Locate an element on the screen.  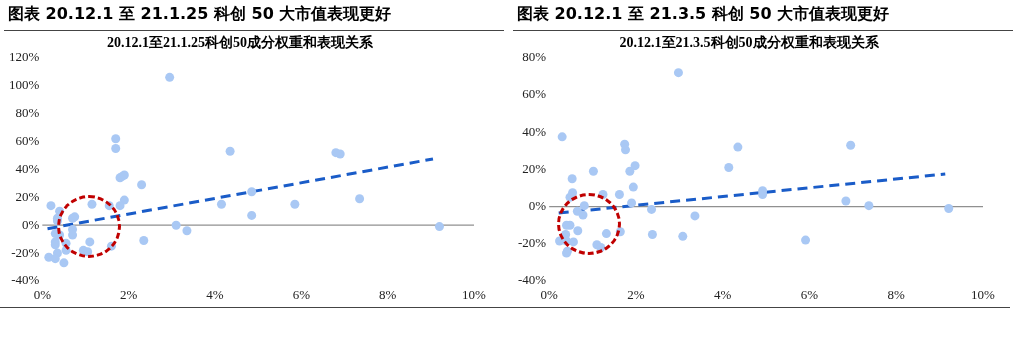
chart-title: 图表 20.12.1 至 21.3.5 科创 50 大市值表现更好 is located at coordinates (703, 14).